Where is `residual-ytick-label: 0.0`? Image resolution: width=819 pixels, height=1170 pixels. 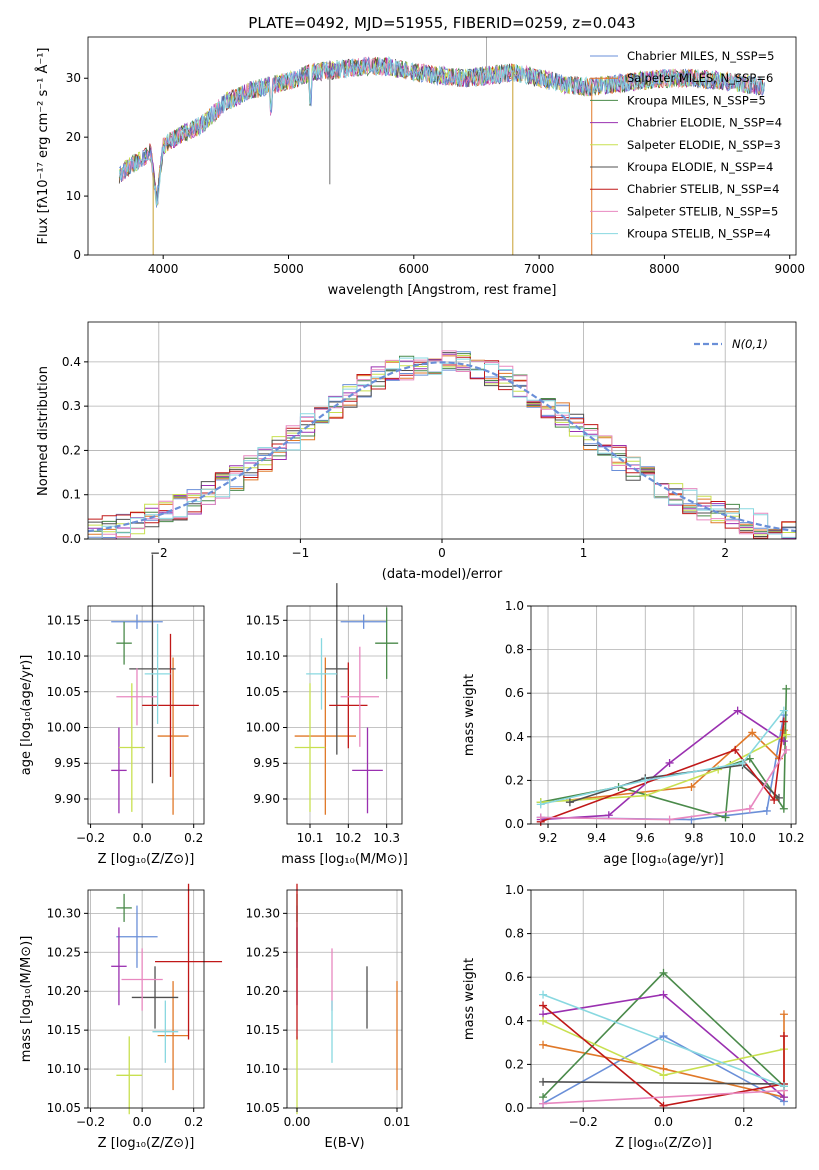 residual-ytick-label: 0.0 is located at coordinates (71, 539).